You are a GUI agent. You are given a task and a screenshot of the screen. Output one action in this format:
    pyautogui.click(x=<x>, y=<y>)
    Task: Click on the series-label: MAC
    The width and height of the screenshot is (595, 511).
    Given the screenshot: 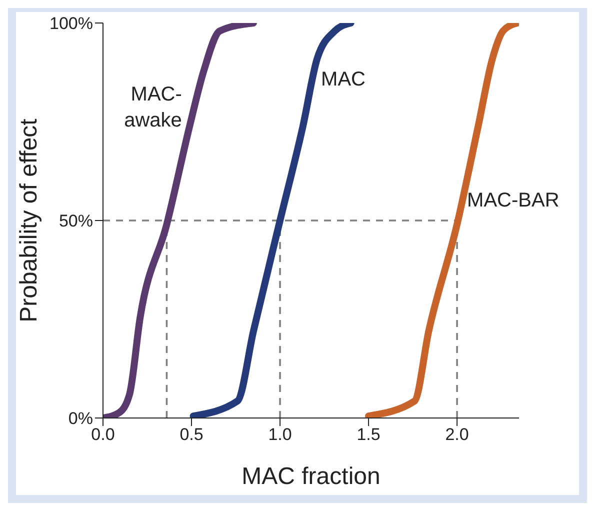 What is the action you would take?
    pyautogui.click(x=343, y=79)
    